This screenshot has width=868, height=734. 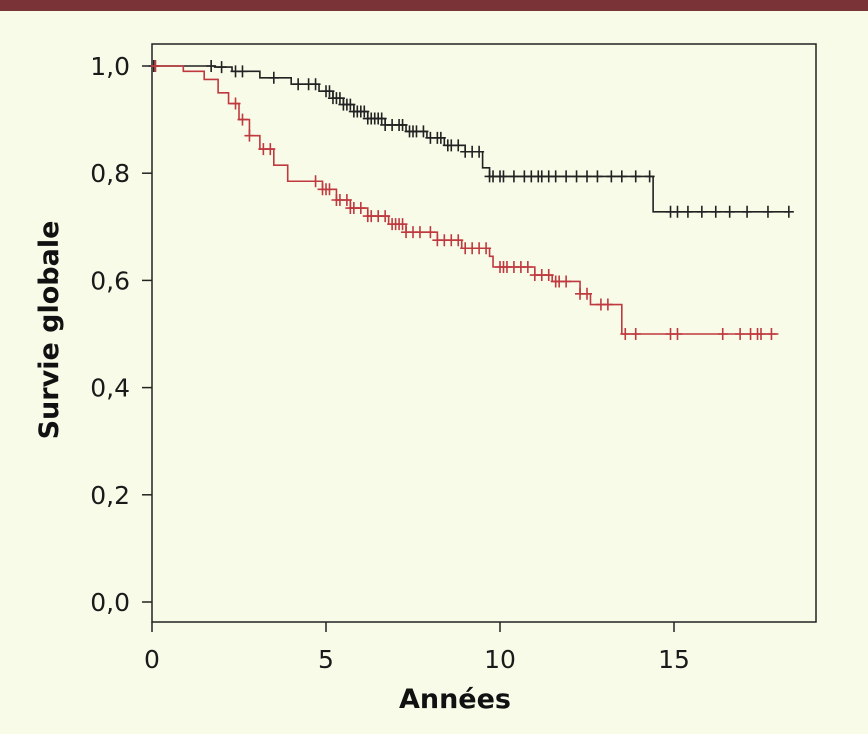 What do you see at coordinates (110, 388) in the screenshot?
I see `y-tick-label: 0,4` at bounding box center [110, 388].